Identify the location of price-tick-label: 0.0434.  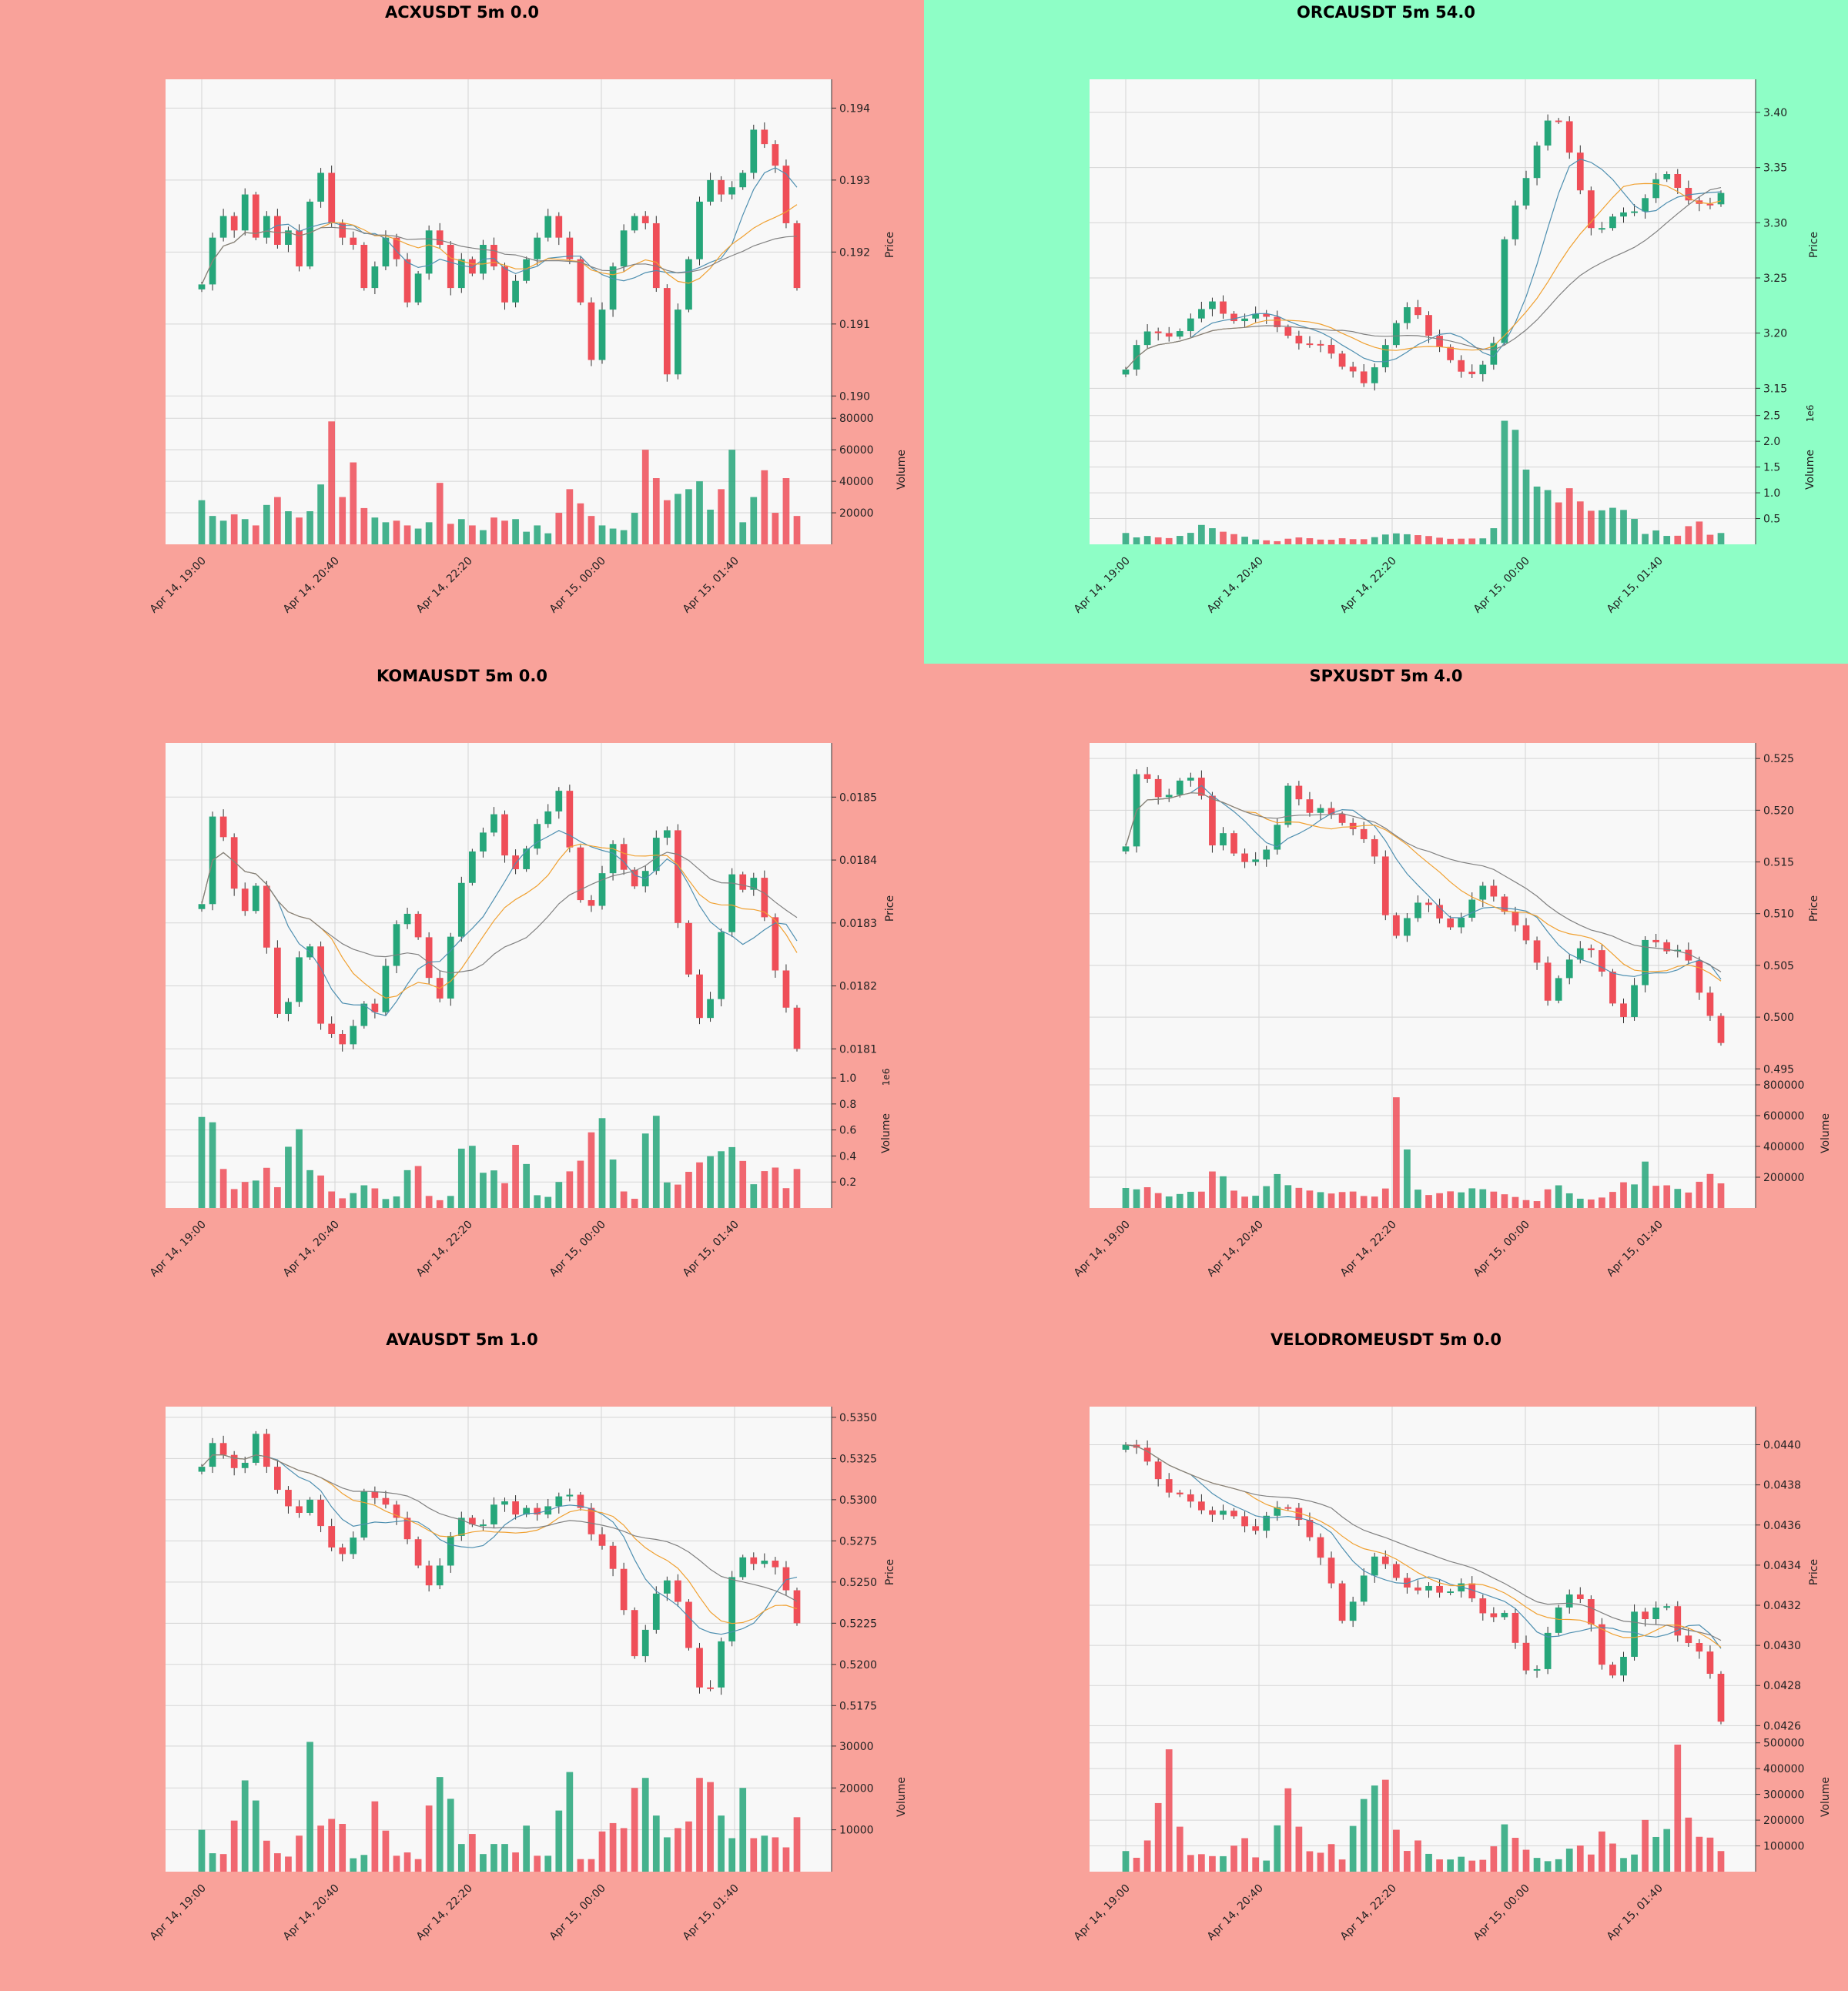
(1782, 1566).